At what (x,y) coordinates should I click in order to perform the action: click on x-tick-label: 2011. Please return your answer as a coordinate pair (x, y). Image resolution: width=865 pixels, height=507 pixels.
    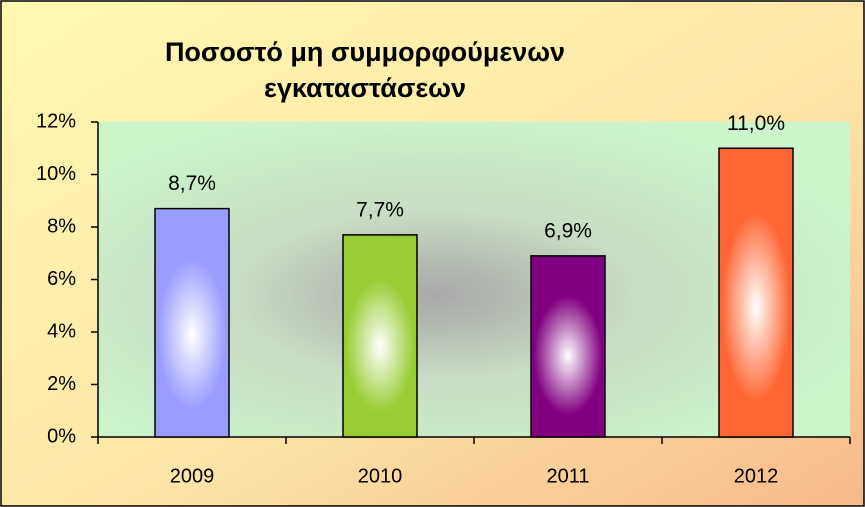
    Looking at the image, I should click on (567, 476).